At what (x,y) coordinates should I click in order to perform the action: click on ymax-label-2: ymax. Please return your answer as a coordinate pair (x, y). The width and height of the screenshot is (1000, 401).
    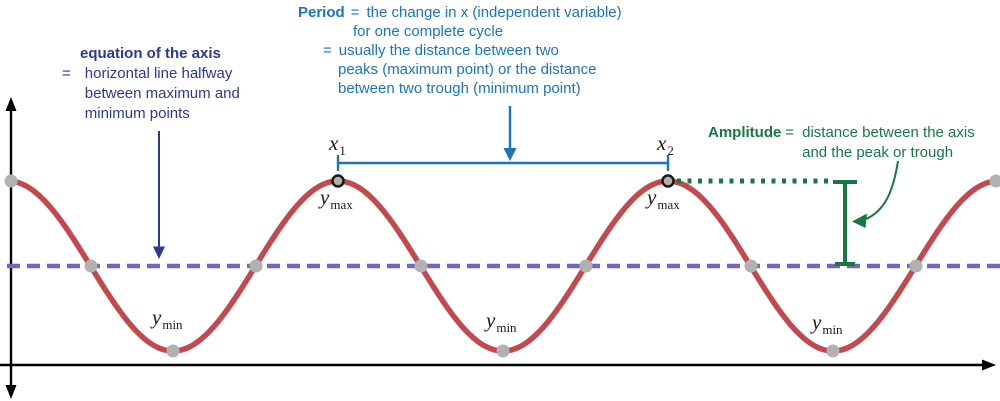
    Looking at the image, I should click on (663, 198).